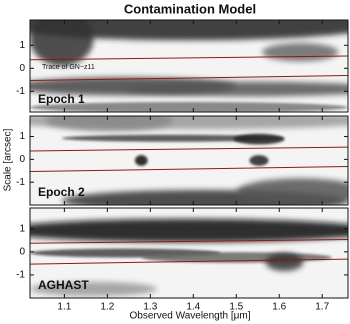  I want to click on panel-label: AGHAST, so click(63, 285).